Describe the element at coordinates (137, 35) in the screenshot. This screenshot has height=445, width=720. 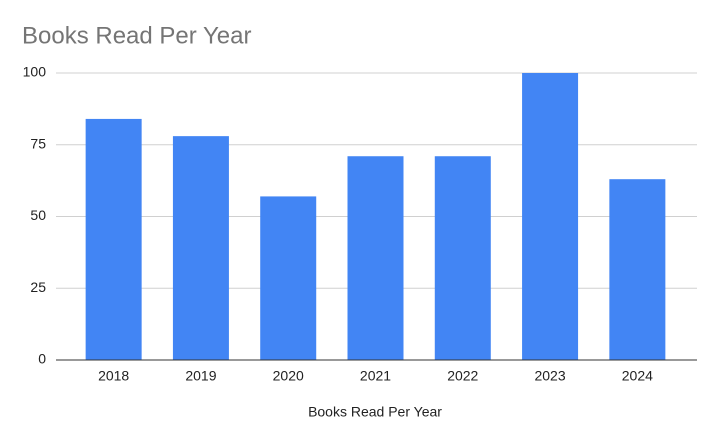
I see `chart-title: Books Read Per Year` at that location.